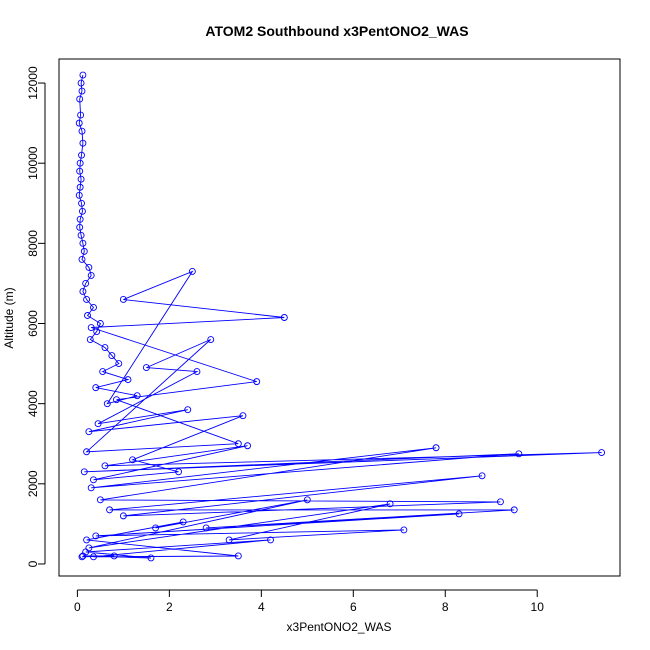 This screenshot has height=650, width=650. I want to click on x-tick-label: 2, so click(169, 607).